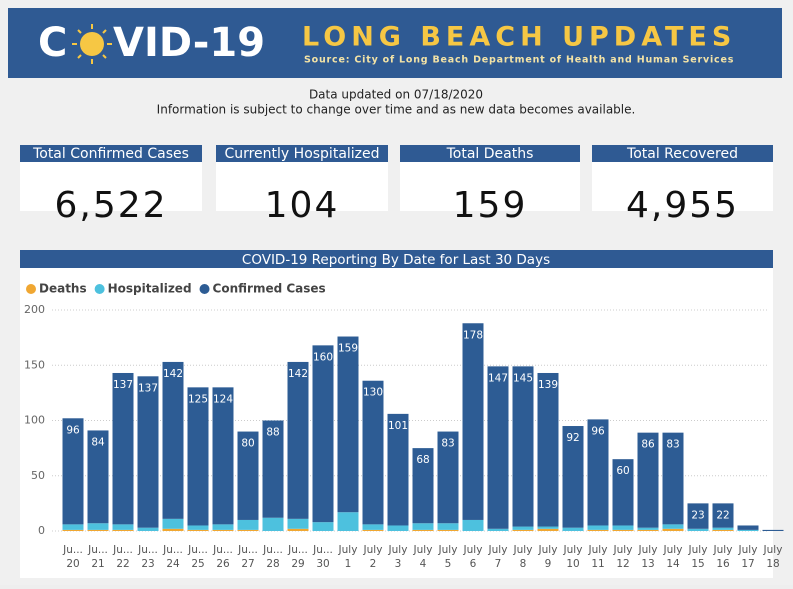 Image resolution: width=793 pixels, height=589 pixels. I want to click on card-label: Total Confirmed Cases, so click(110, 154).